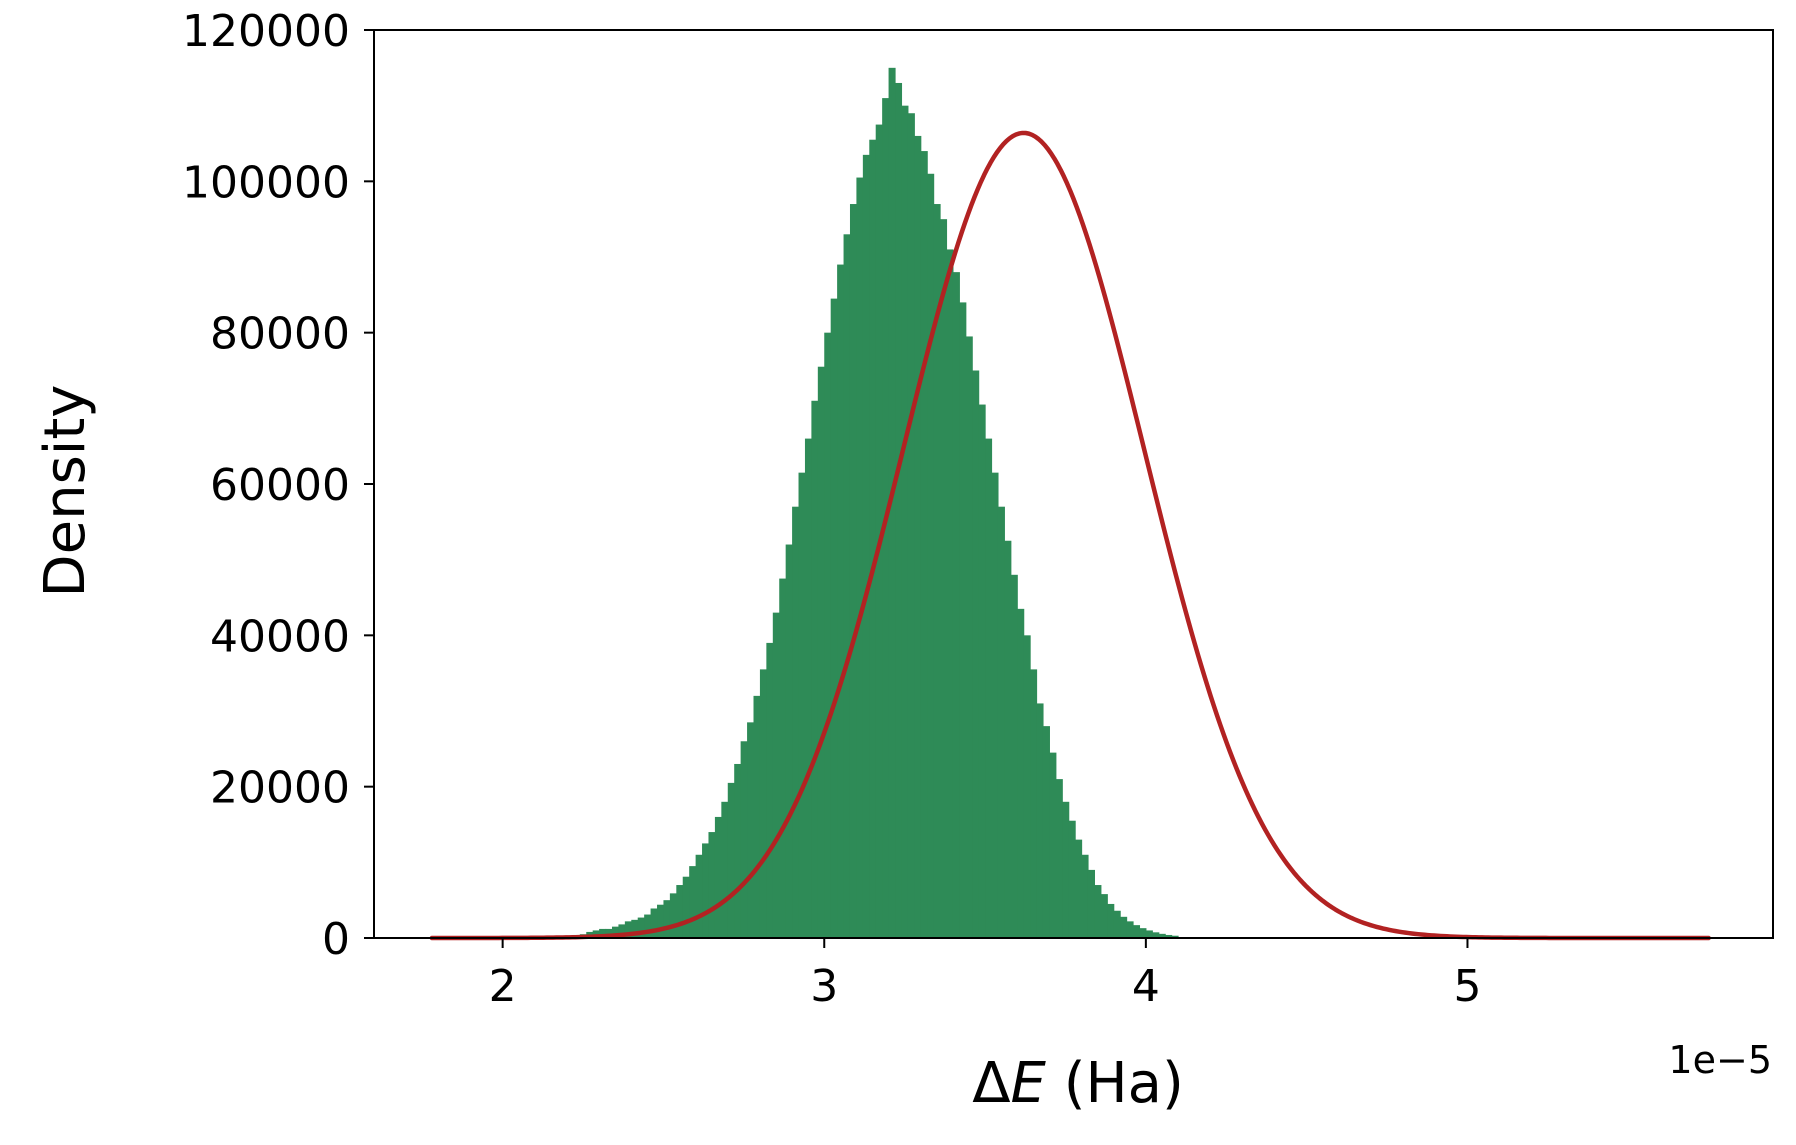 This screenshot has width=1796, height=1145. I want to click on y-tick-label: 60000, so click(280, 485).